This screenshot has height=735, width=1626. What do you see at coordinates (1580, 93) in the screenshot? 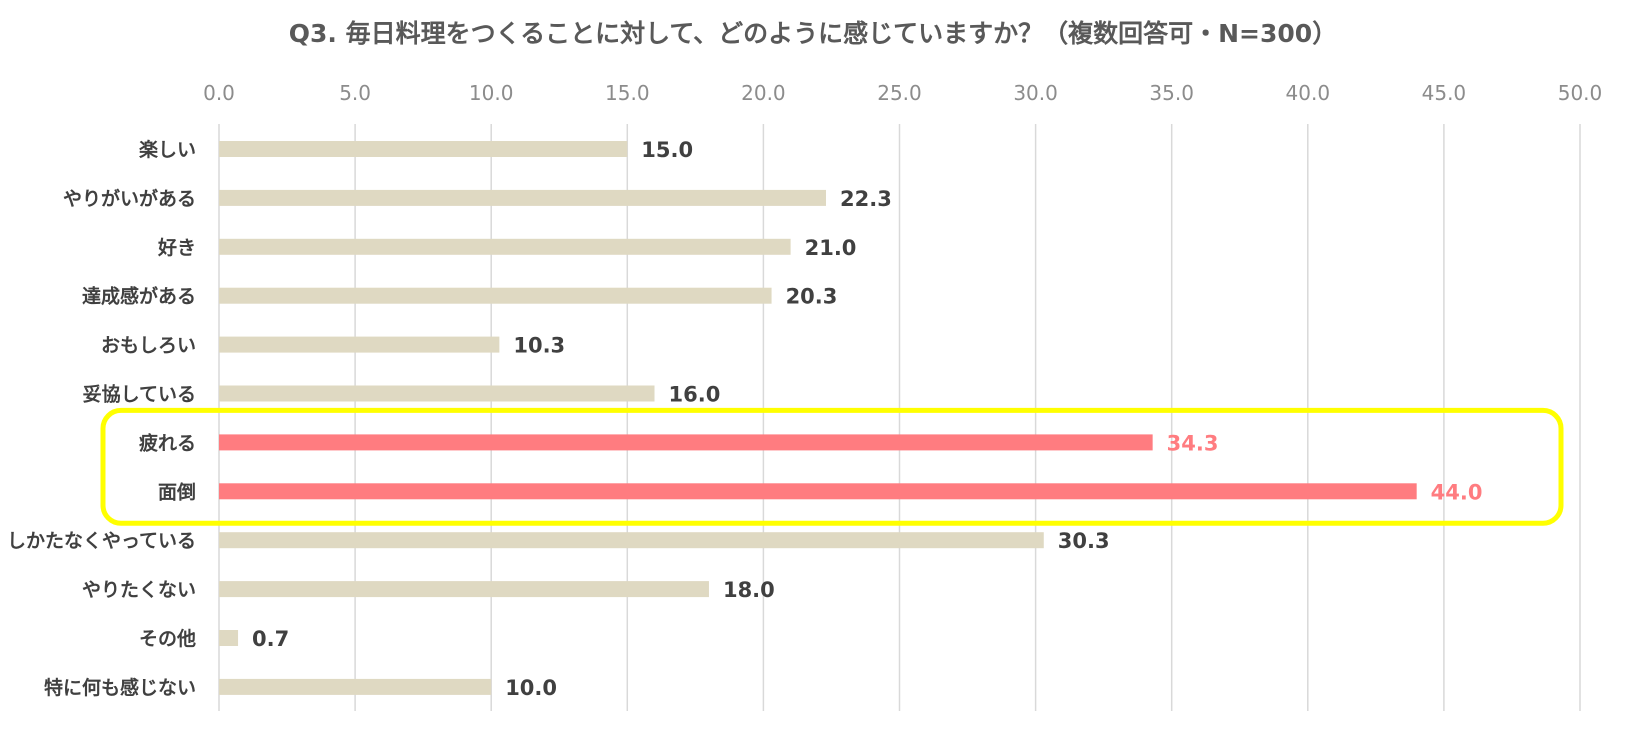
I see `x-tick-label: 50.0` at bounding box center [1580, 93].